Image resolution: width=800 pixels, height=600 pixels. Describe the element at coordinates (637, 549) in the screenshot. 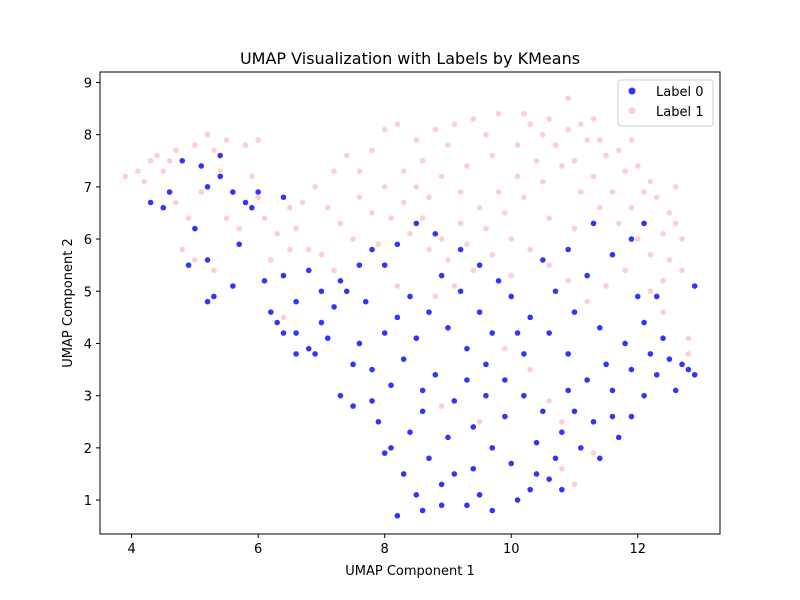

I see `x-tick-label: 12` at that location.